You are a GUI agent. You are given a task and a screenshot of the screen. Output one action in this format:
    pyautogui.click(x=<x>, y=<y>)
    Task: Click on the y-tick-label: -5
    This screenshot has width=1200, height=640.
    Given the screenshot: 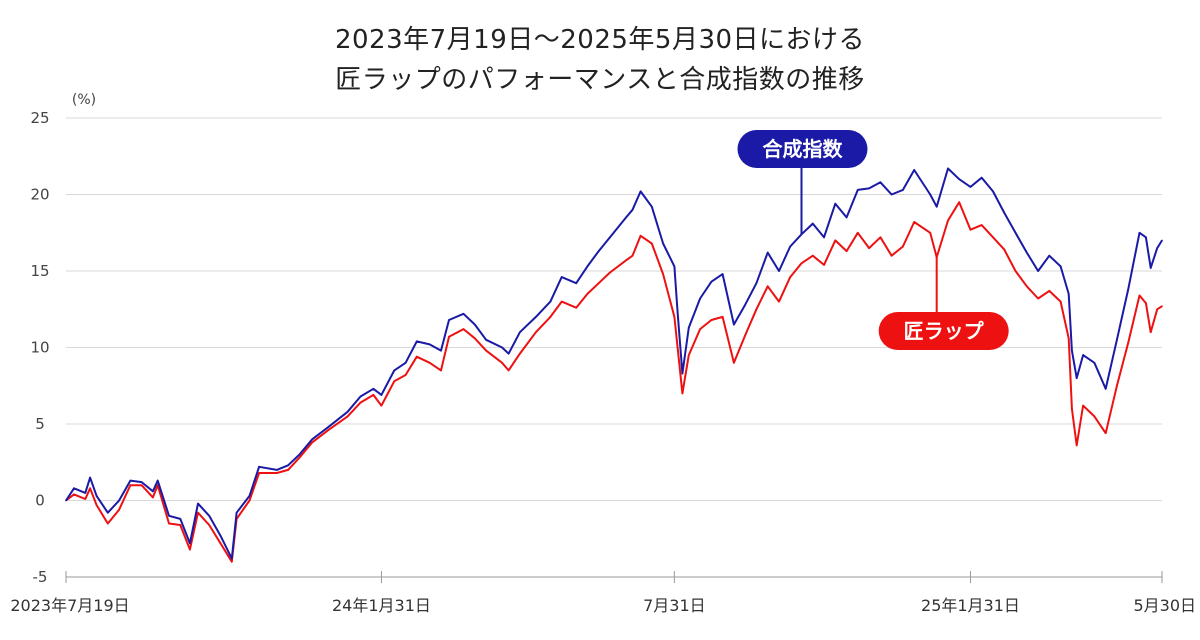 What is the action you would take?
    pyautogui.click(x=40, y=577)
    